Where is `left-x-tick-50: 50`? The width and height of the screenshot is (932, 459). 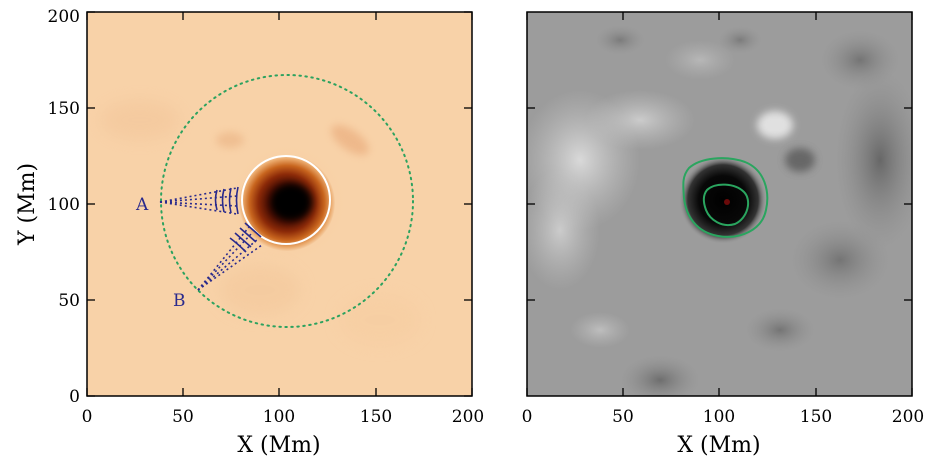 left-x-tick-50: 50 is located at coordinates (183, 417).